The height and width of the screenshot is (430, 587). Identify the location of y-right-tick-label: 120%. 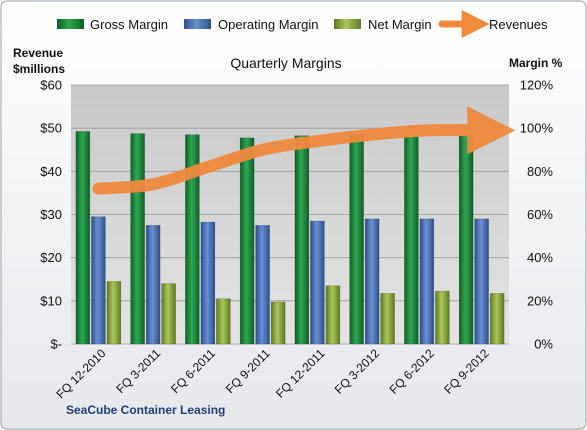
(537, 85).